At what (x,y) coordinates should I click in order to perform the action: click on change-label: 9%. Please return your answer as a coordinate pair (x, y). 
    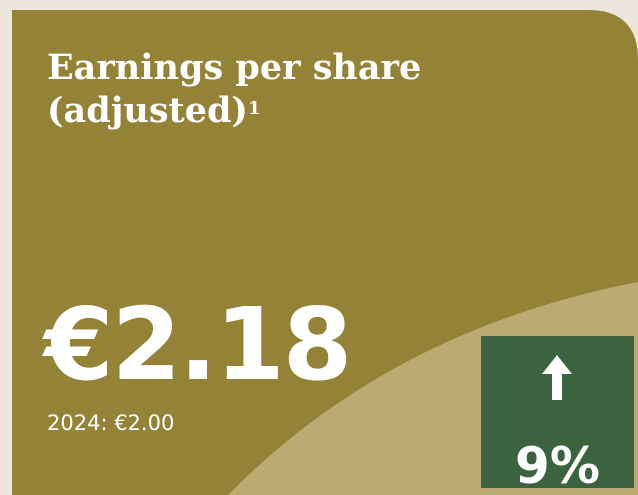
    Looking at the image, I should click on (557, 466).